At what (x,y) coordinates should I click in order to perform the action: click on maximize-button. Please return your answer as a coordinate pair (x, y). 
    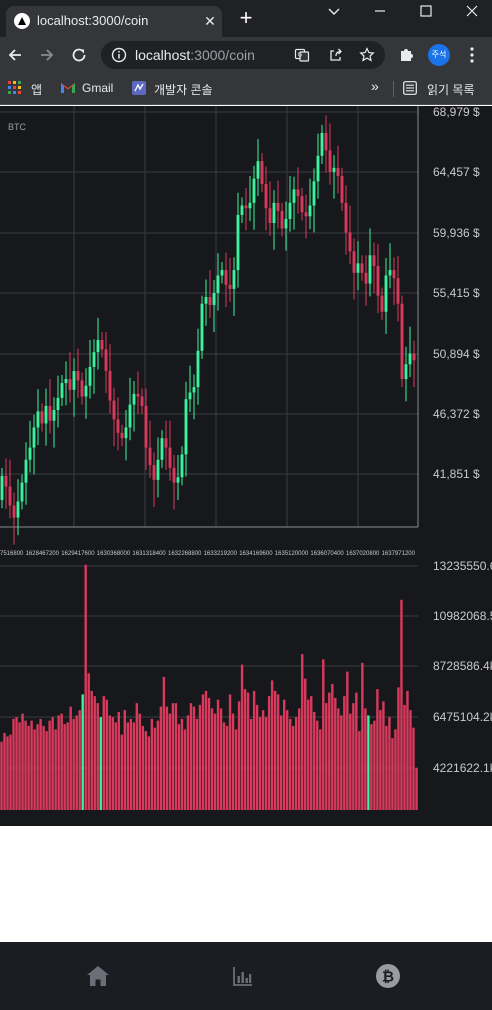
    Looking at the image, I should click on (425, 15).